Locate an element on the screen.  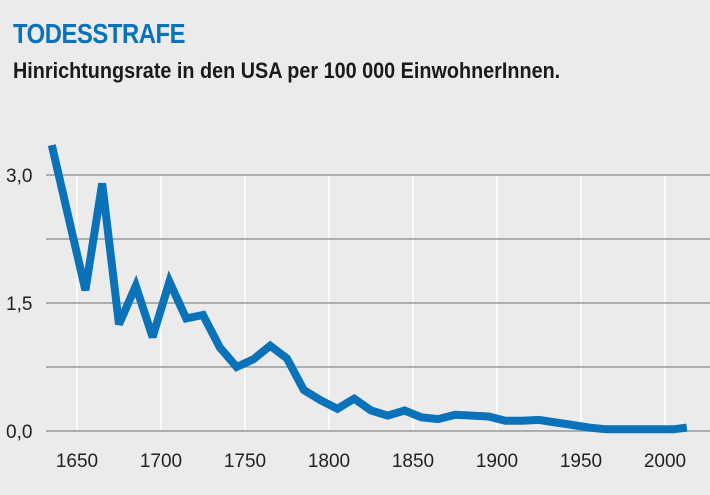
y-tick-label: 0,0 is located at coordinates (19, 432).